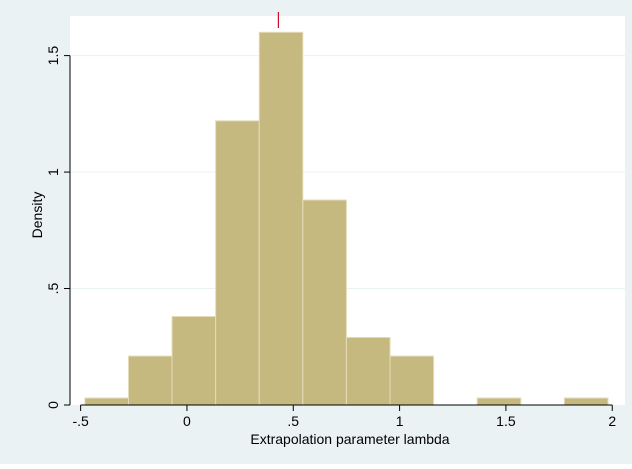  What do you see at coordinates (53, 56) in the screenshot?
I see `y-tick-label: 1.5` at bounding box center [53, 56].